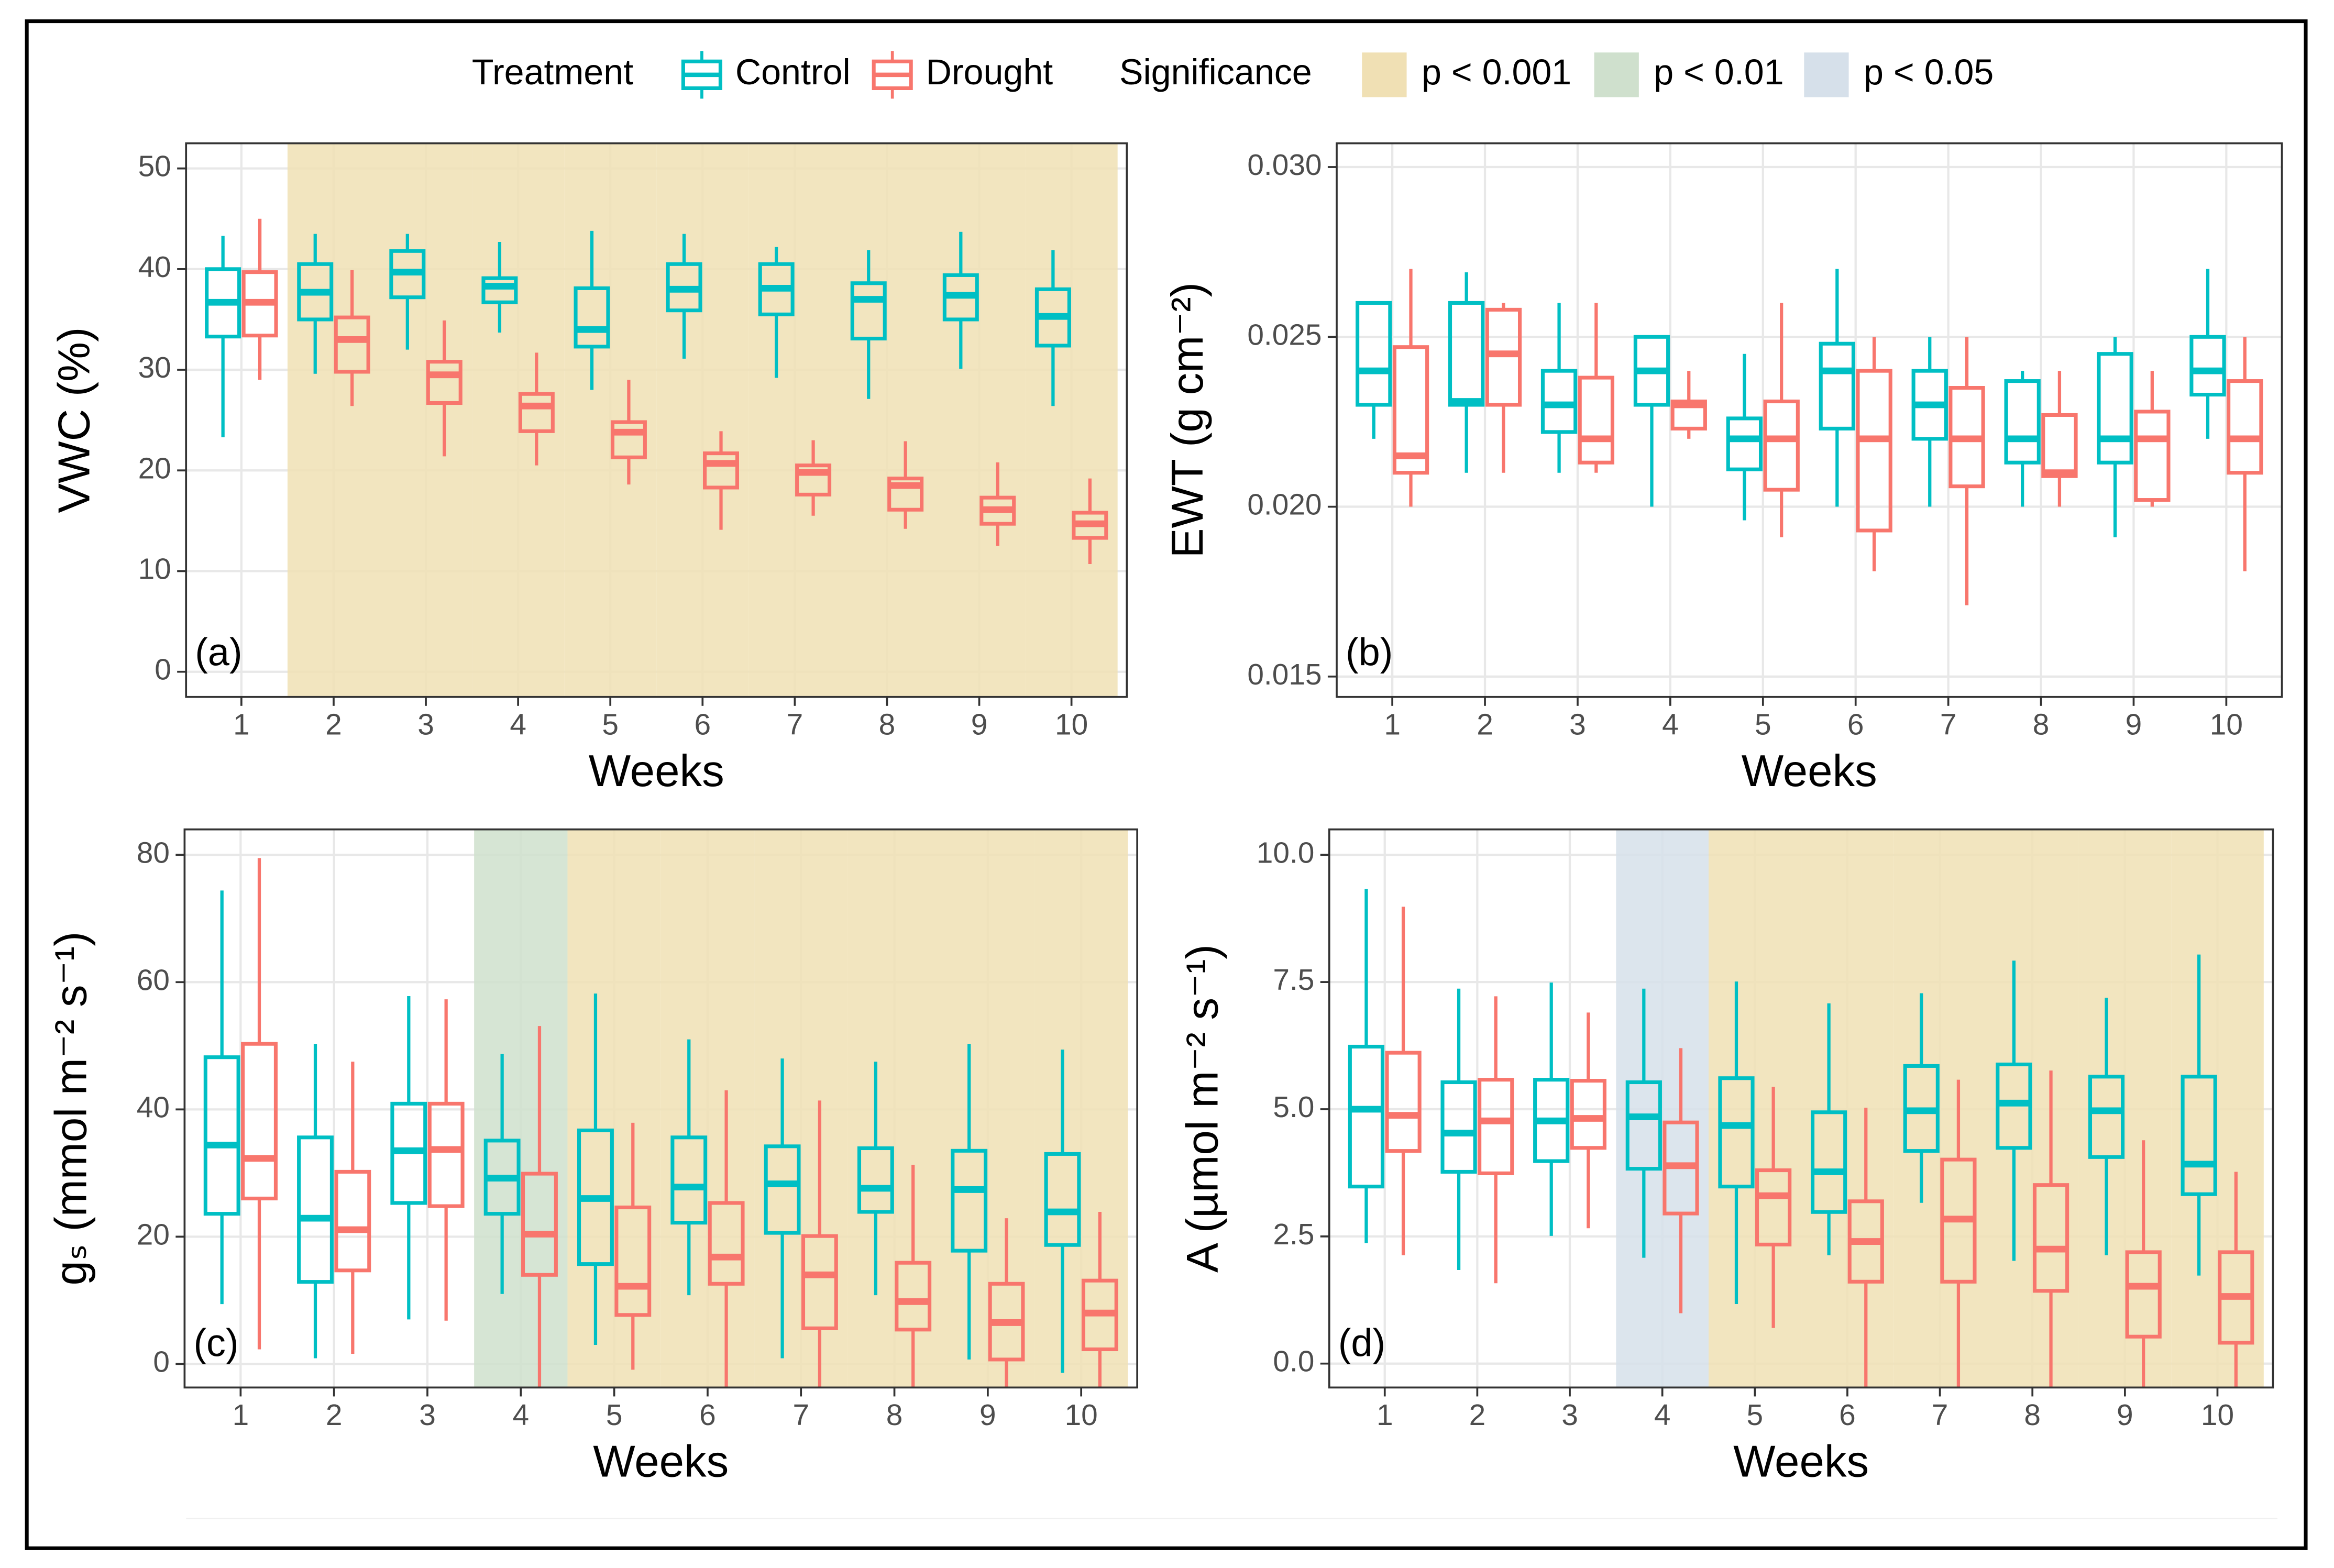 Image resolution: width=2334 pixels, height=1568 pixels. Describe the element at coordinates (793, 72) in the screenshot. I see `legend-label: Control` at that location.